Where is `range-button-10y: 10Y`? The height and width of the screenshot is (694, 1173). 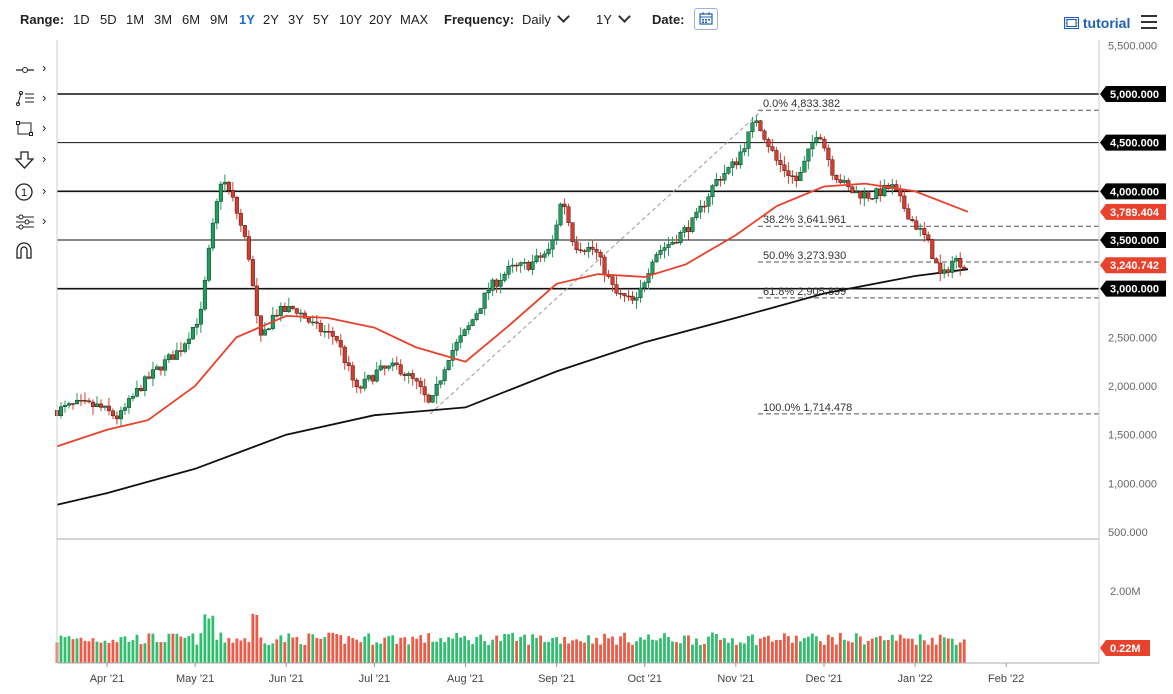
range-button-10y: 10Y is located at coordinates (351, 19).